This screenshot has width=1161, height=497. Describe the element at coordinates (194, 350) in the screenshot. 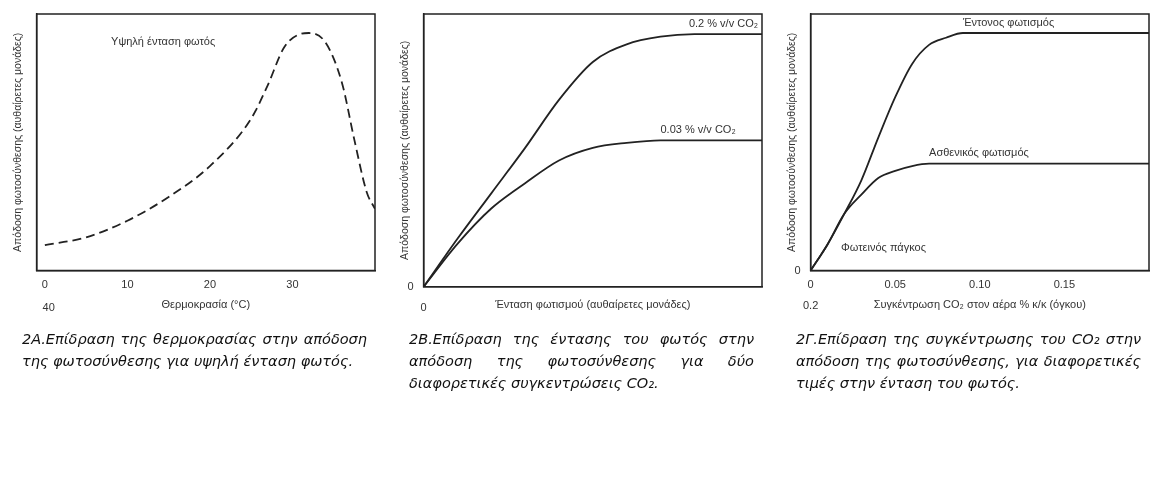

I see `text: 2Α.Επίδραση της θερμοκρασίας στην απόδοση της φωτοσύνθεσης για υψηλή ένταση φωτός.` at that location.